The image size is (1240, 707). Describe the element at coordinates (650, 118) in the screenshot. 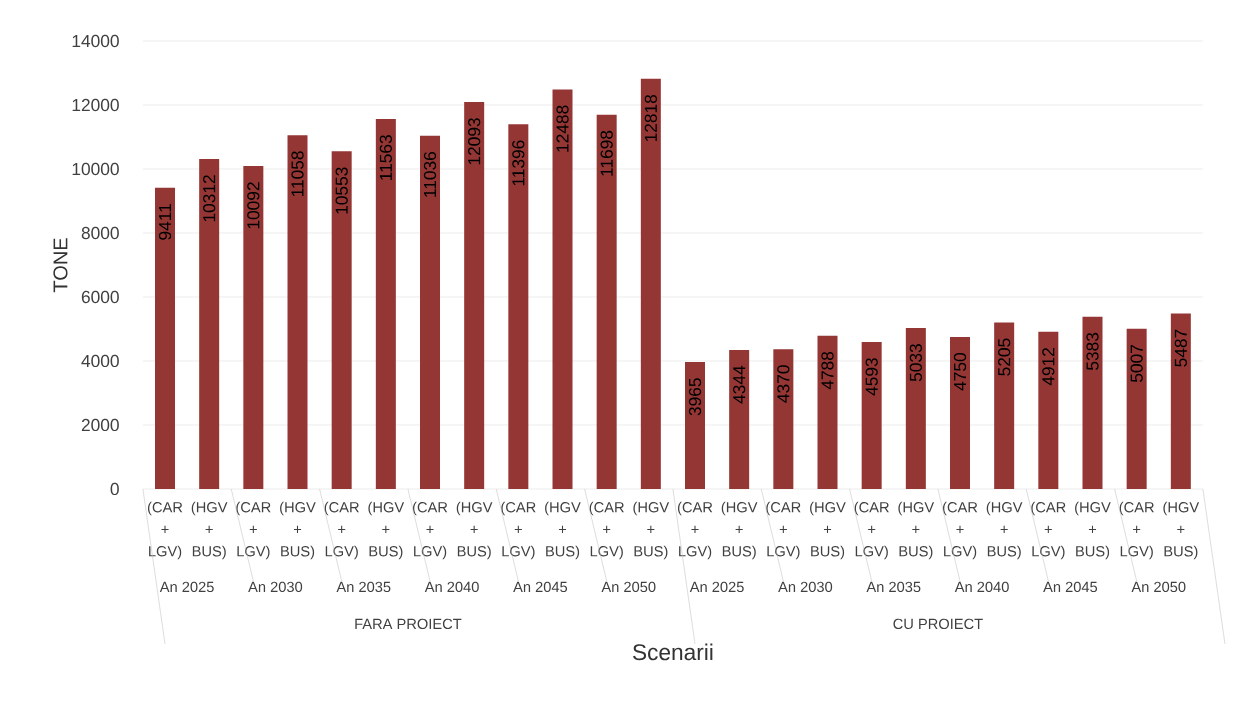

I see `data-label: 12818` at that location.